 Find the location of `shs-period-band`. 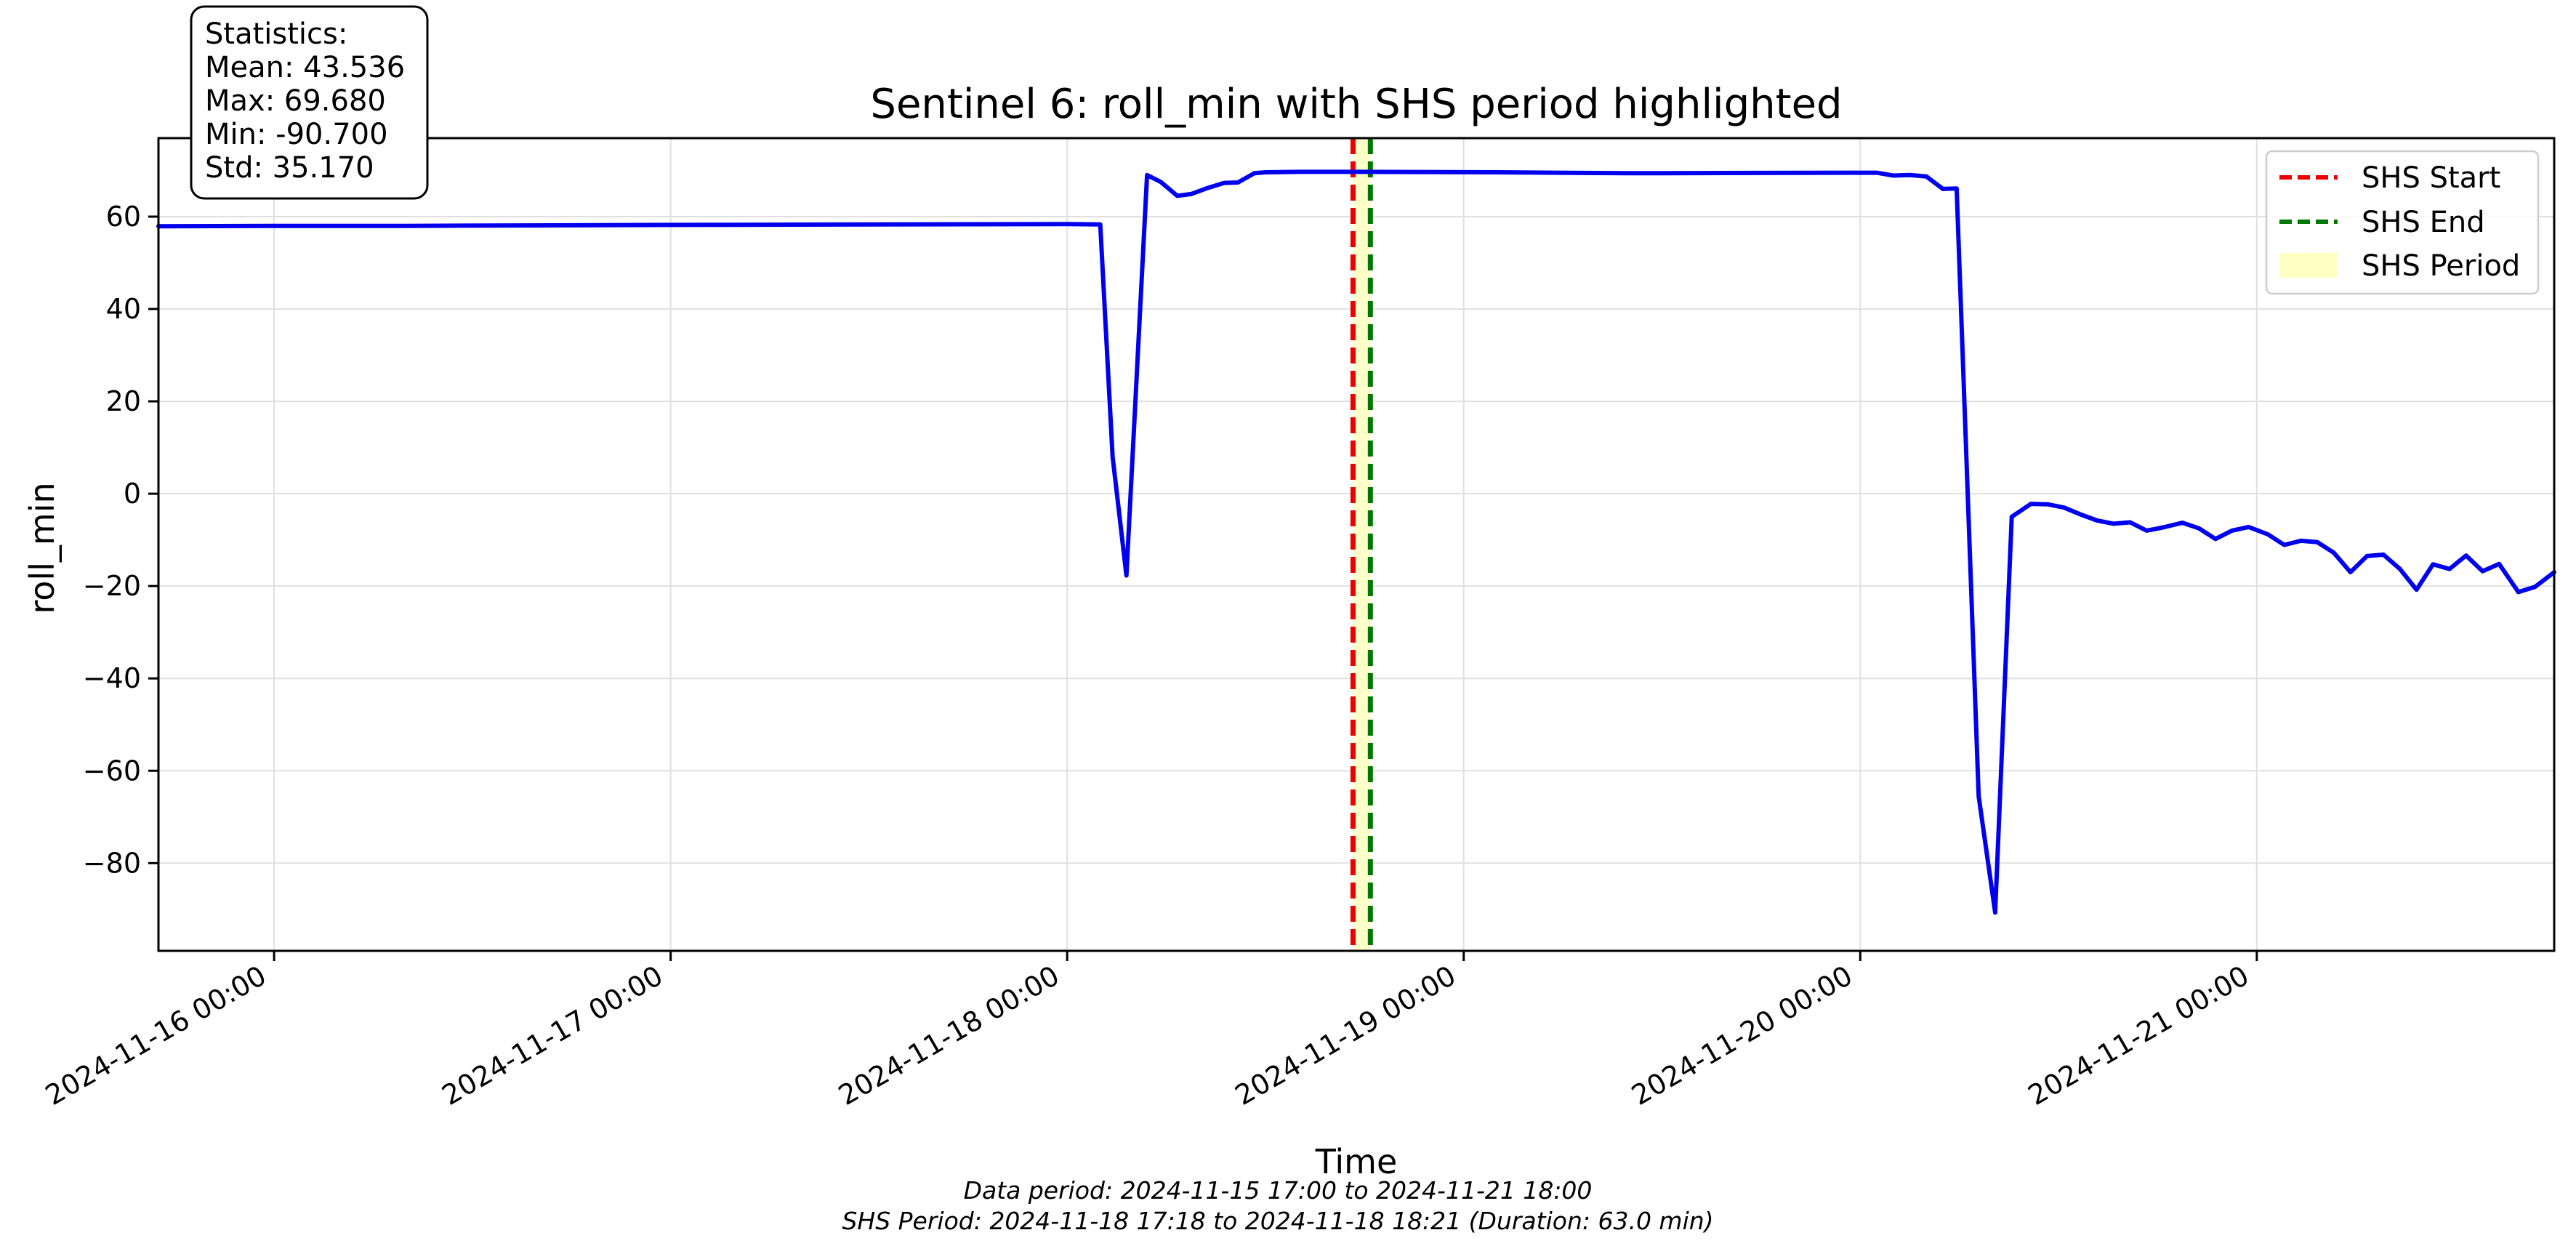

shs-period-band is located at coordinates (1362, 544).